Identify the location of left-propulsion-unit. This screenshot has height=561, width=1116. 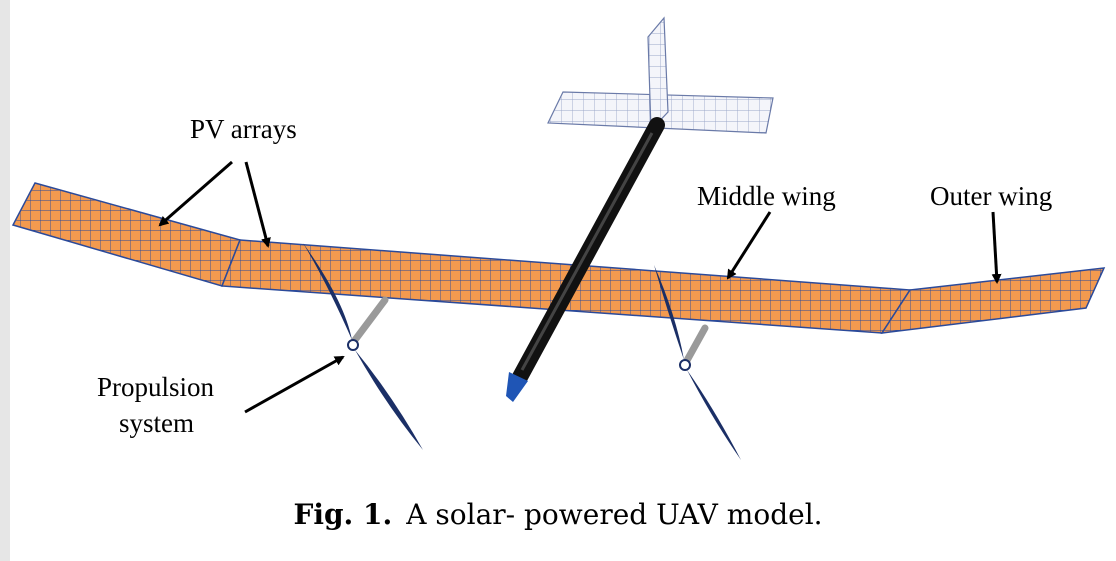
(363, 346).